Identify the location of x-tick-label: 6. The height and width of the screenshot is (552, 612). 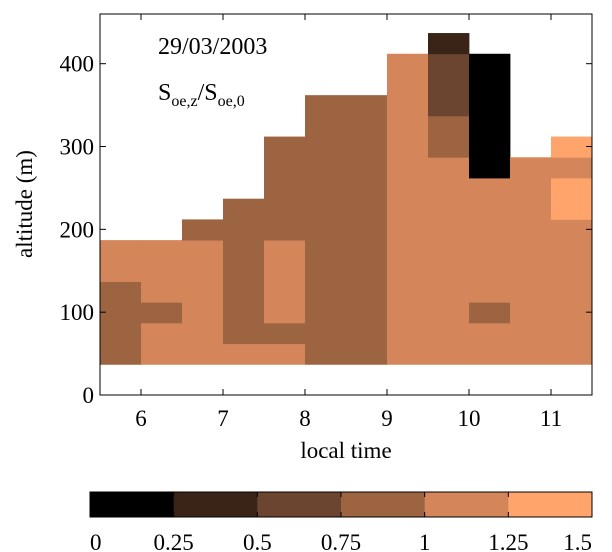
(141, 418).